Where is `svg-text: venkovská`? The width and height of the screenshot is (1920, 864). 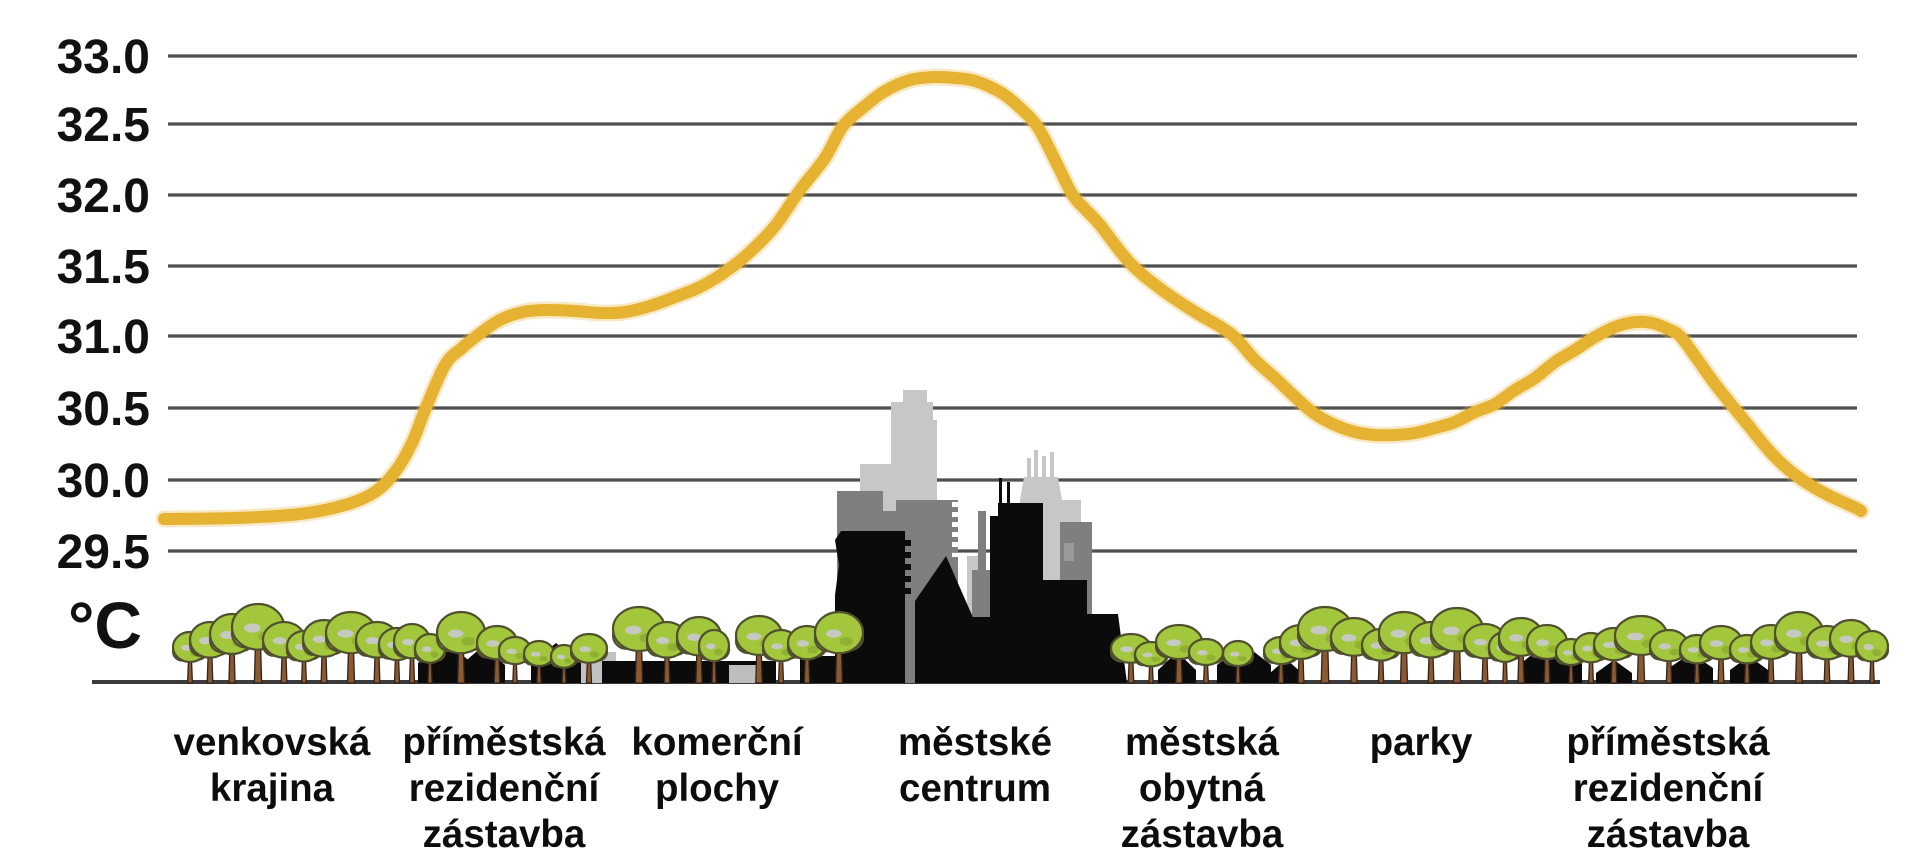 svg-text: venkovská is located at coordinates (273, 742).